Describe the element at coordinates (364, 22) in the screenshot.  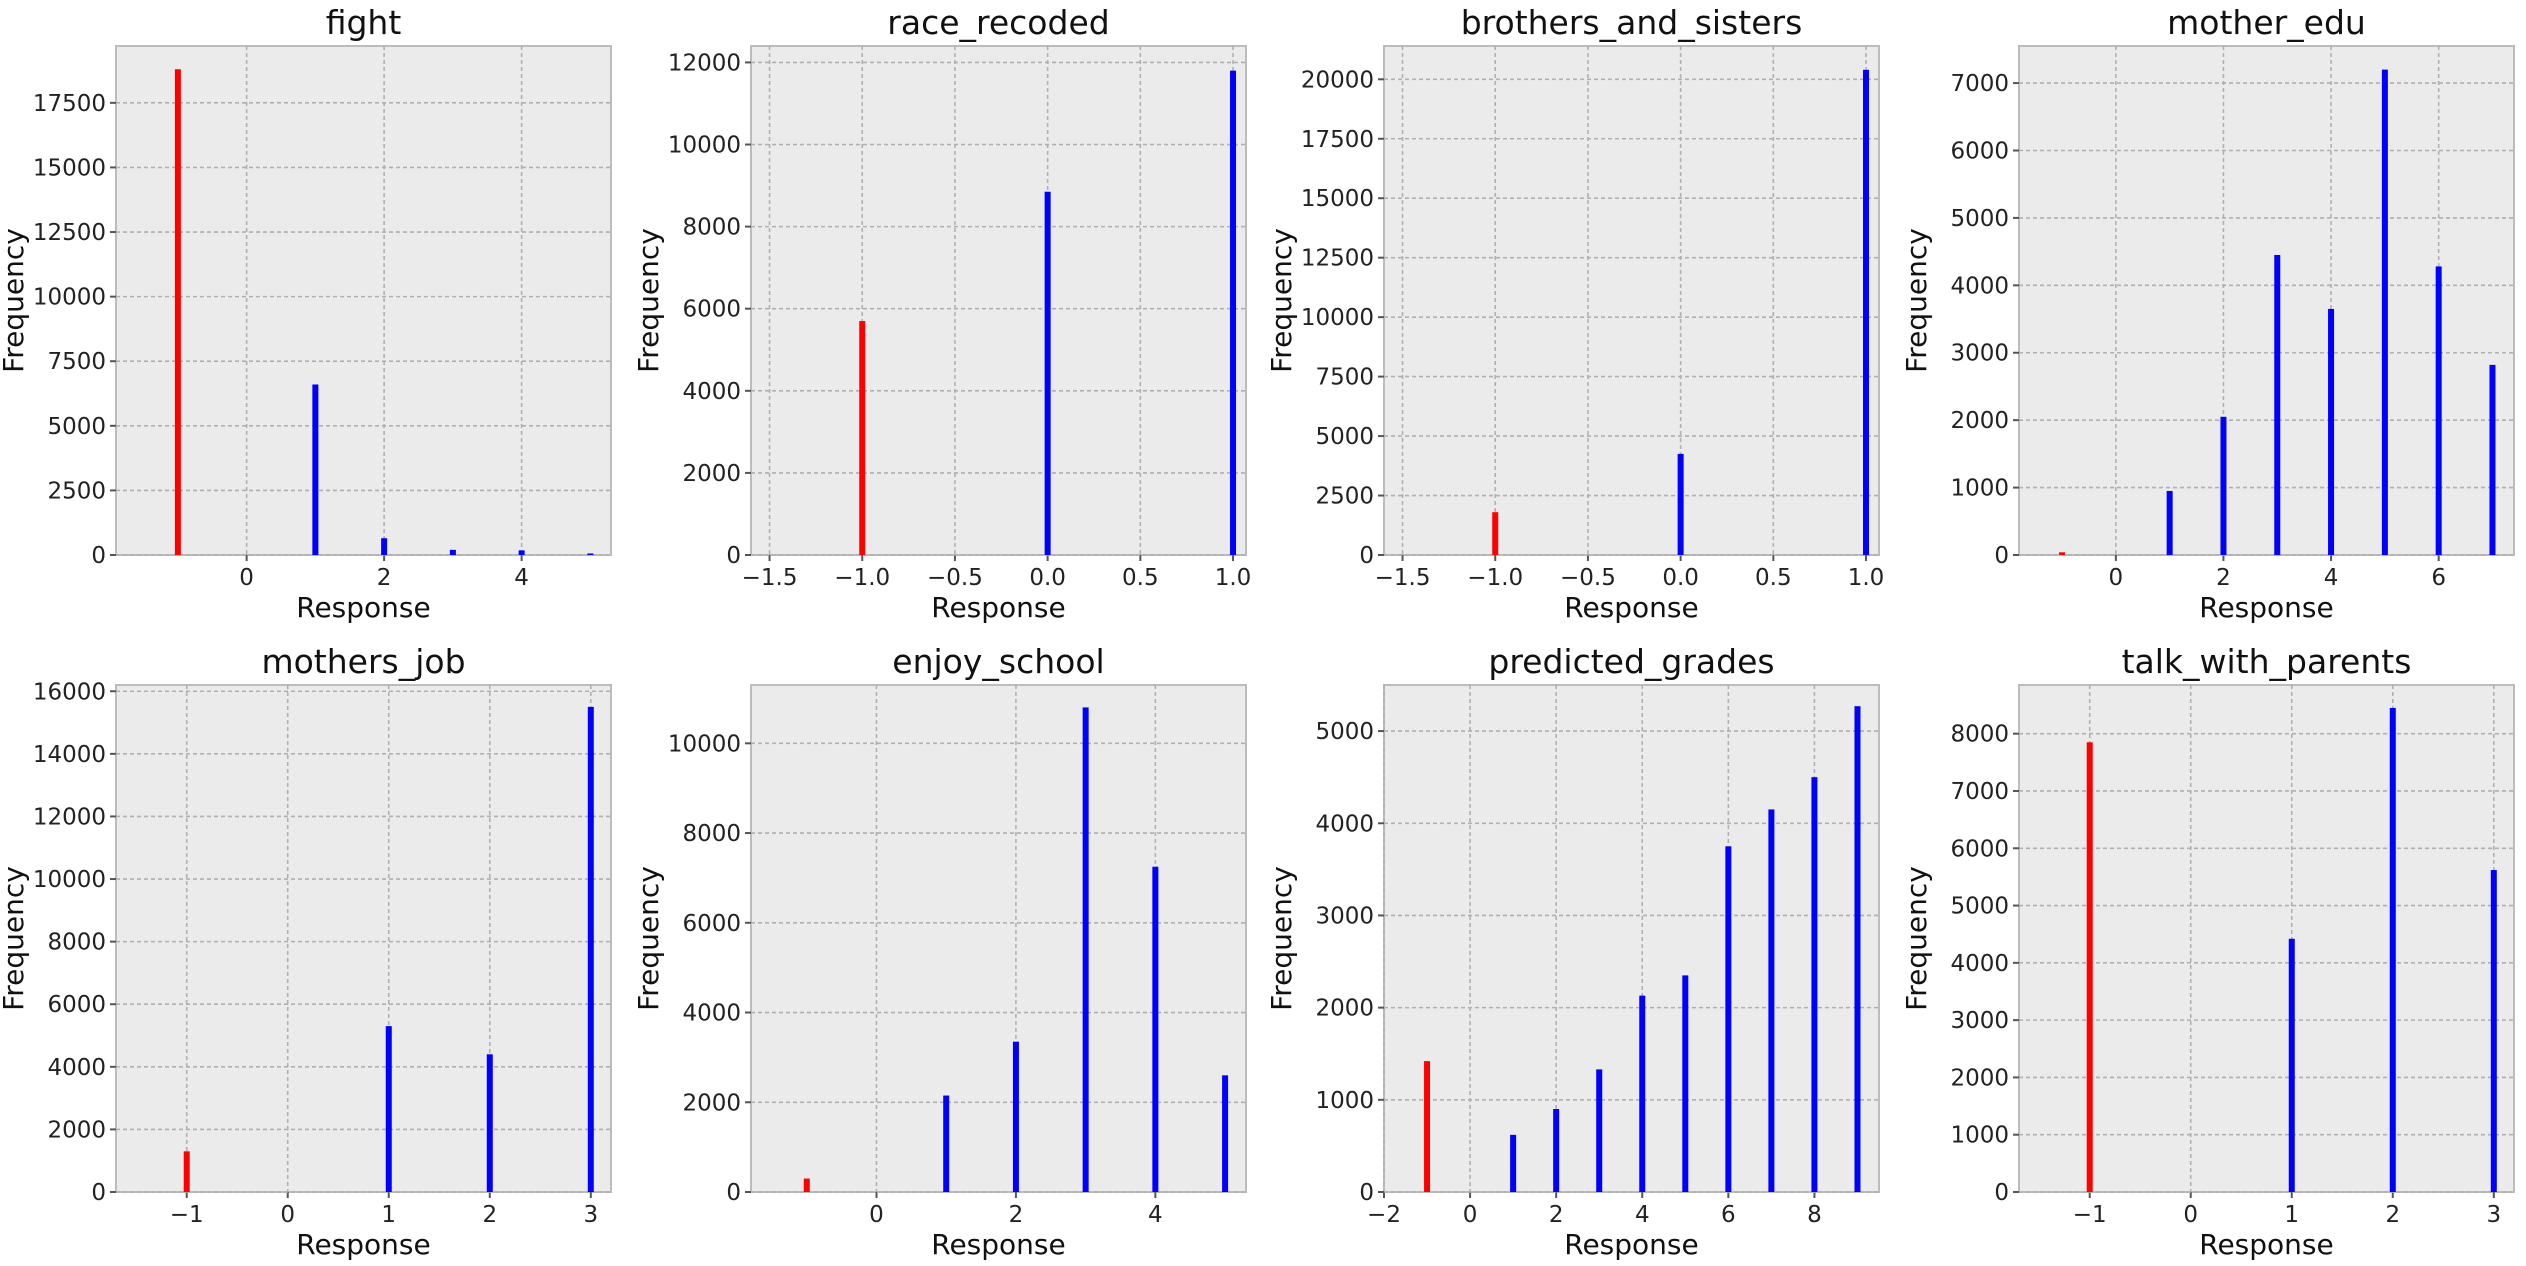
I see `subplot-title: fight` at that location.